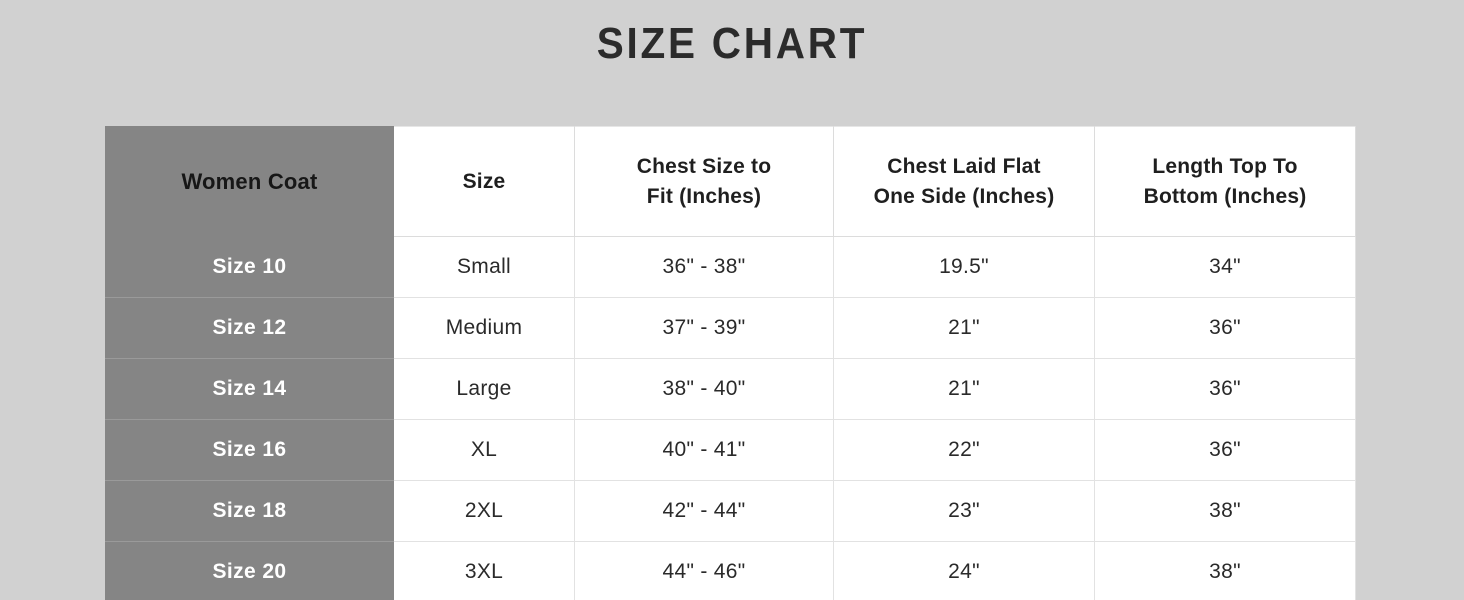 Image resolution: width=1464 pixels, height=600 pixels. Describe the element at coordinates (249, 267) in the screenshot. I see `row-label: Size 10` at that location.